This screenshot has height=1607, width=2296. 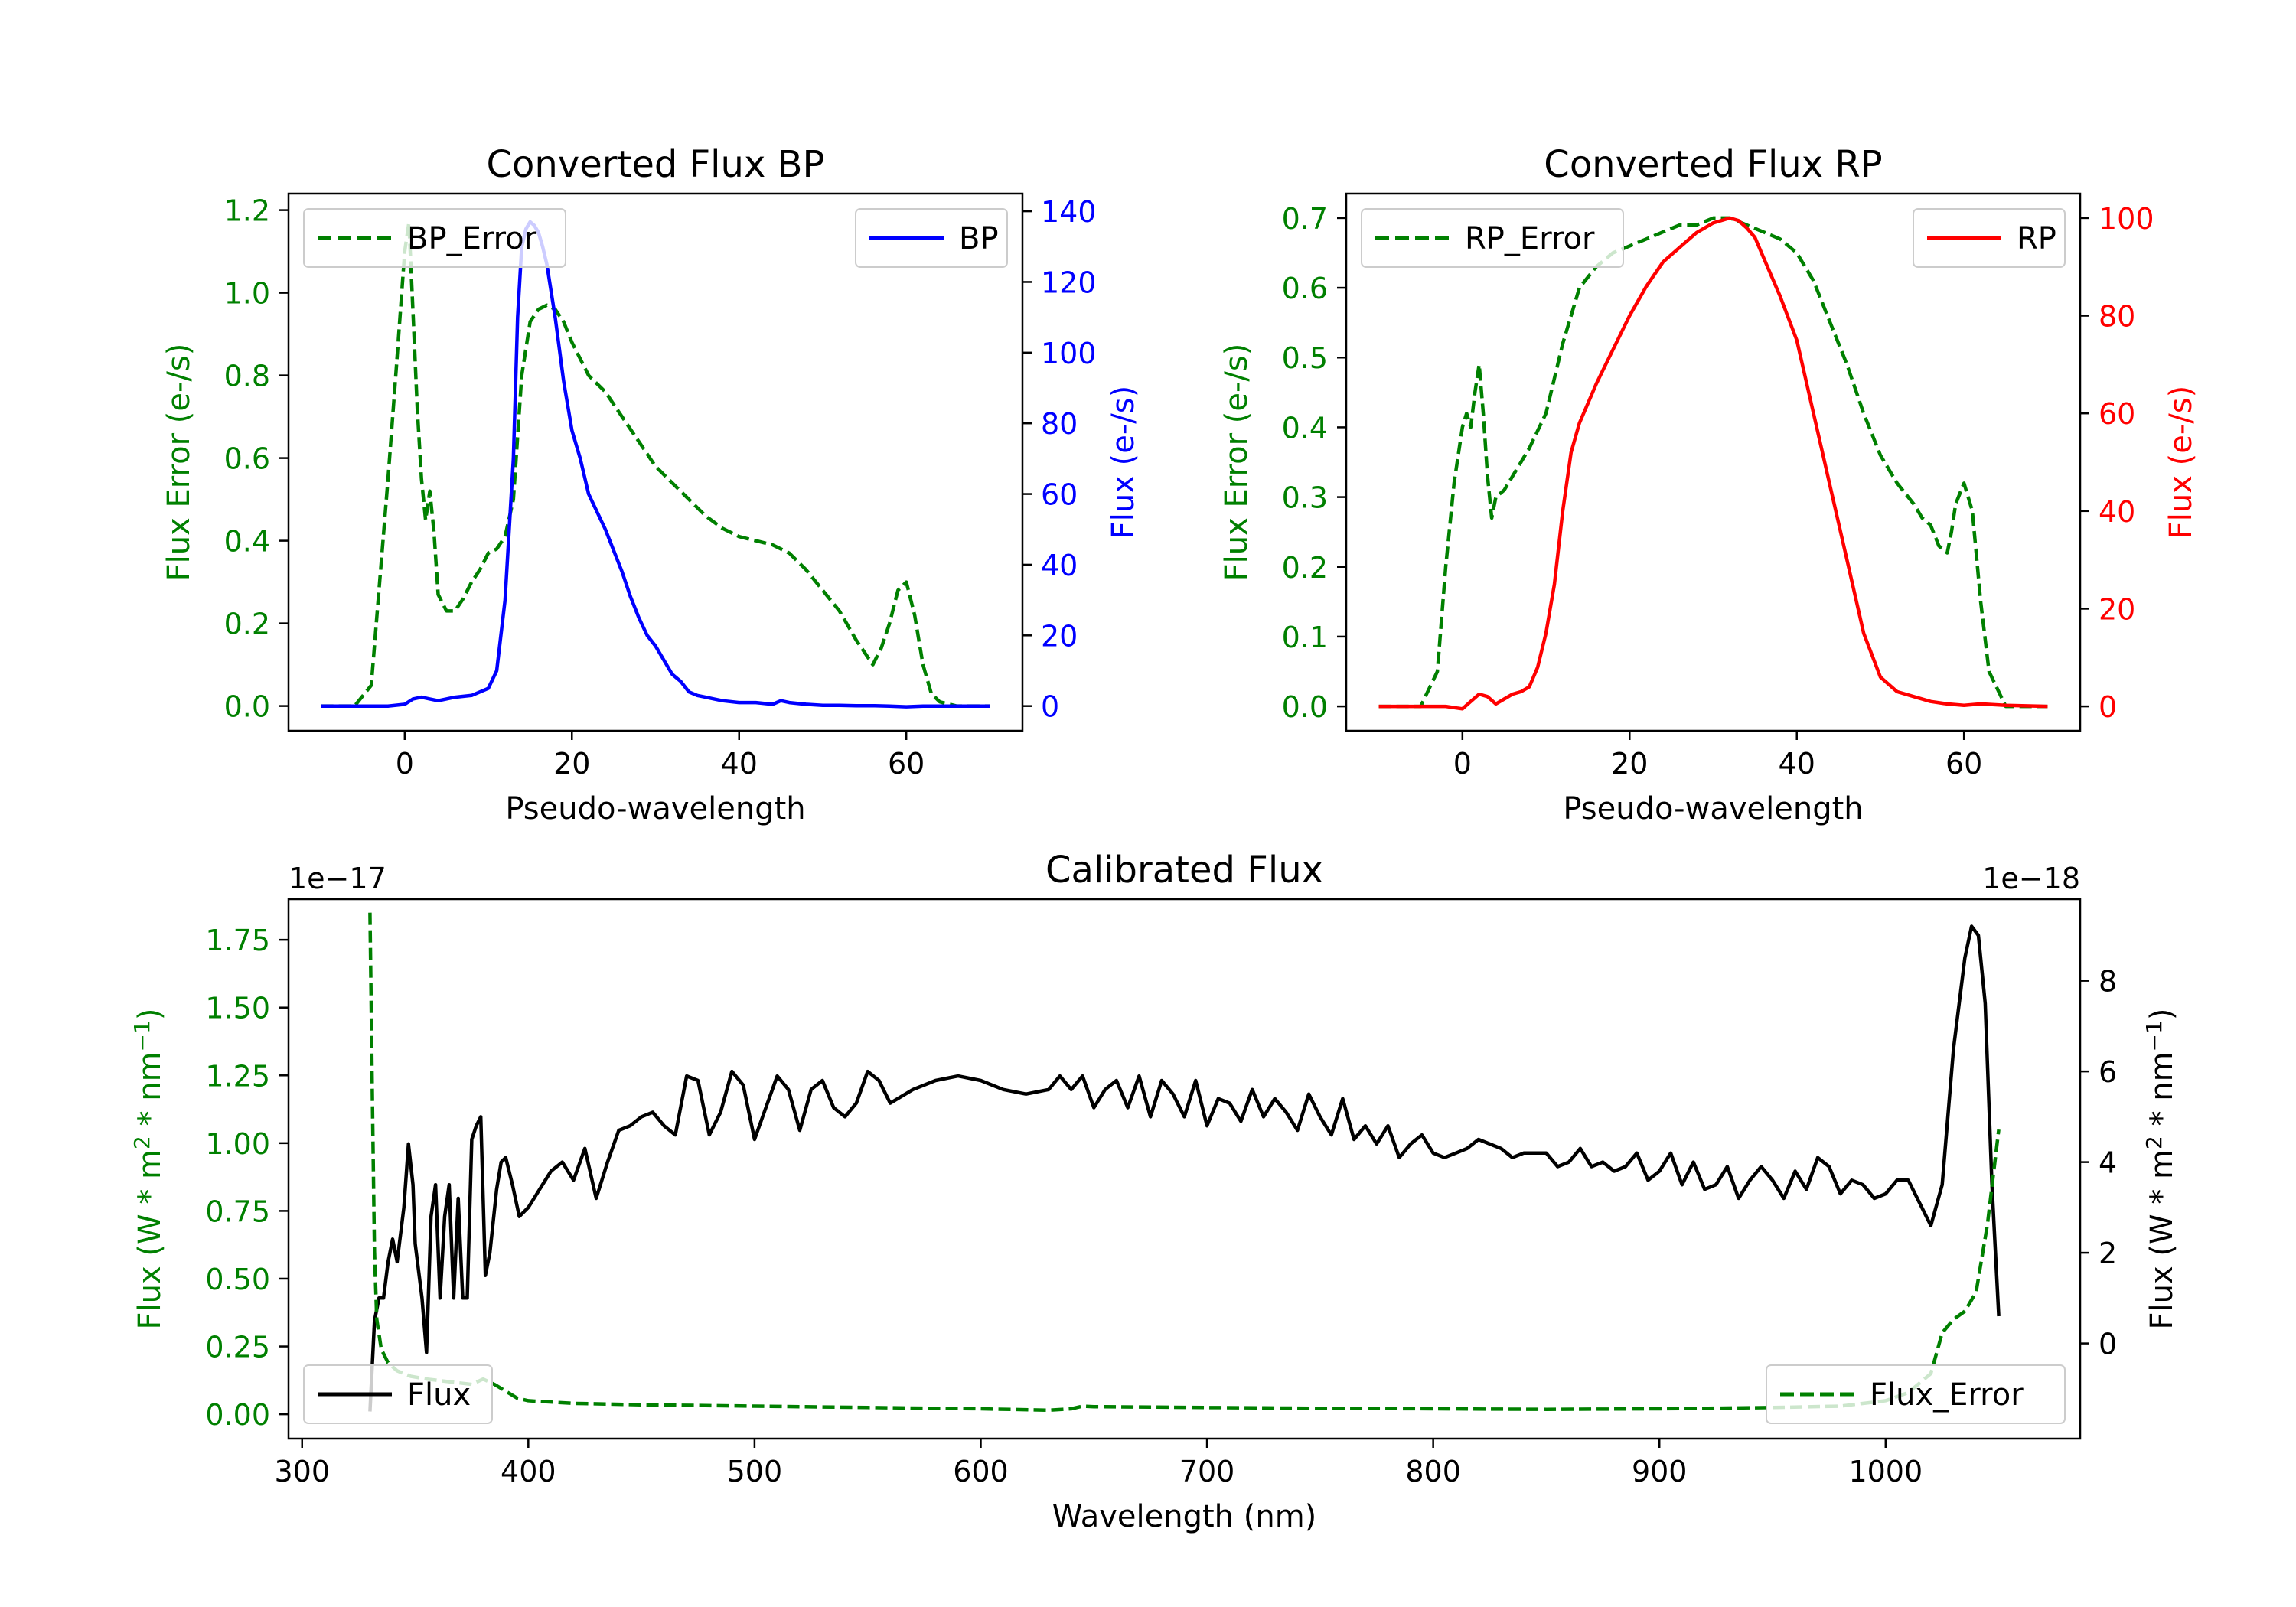 What do you see at coordinates (1184, 1516) in the screenshot?
I see `x-axis-label: Wavelength (nm)` at bounding box center [1184, 1516].